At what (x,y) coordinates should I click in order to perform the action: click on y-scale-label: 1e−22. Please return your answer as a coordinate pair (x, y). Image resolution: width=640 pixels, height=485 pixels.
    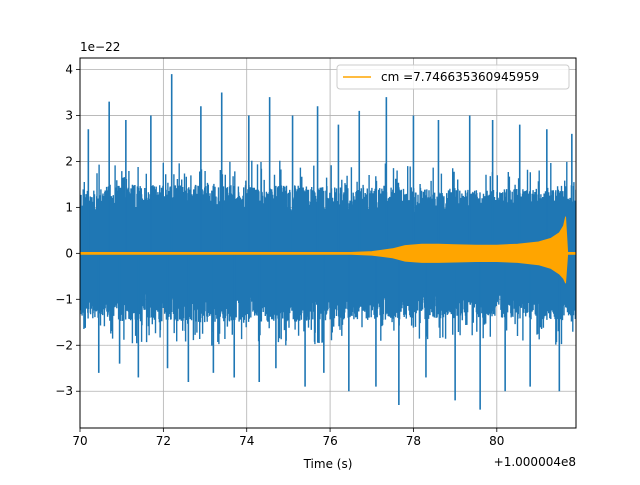
    Looking at the image, I should click on (100, 47).